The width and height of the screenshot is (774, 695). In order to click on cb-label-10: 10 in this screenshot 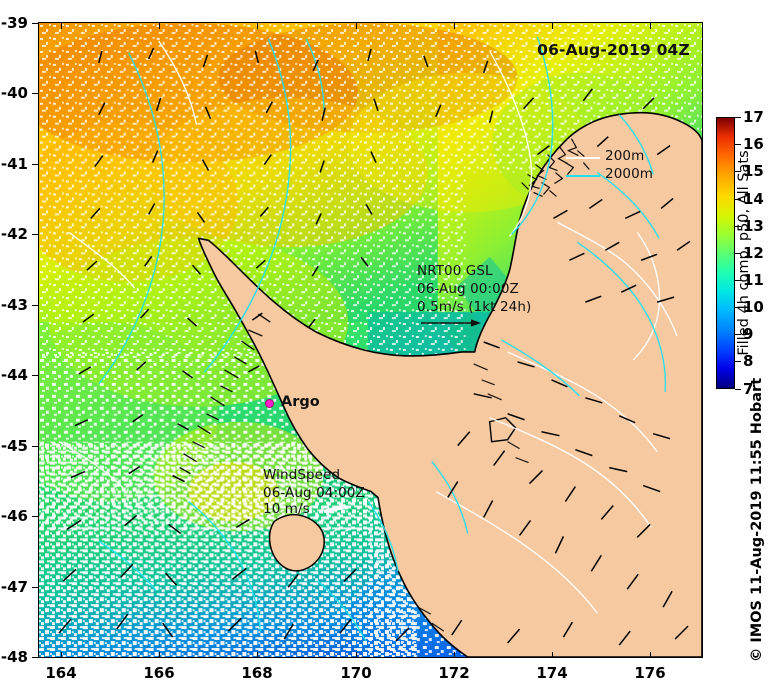, I will do `click(753, 307)`.